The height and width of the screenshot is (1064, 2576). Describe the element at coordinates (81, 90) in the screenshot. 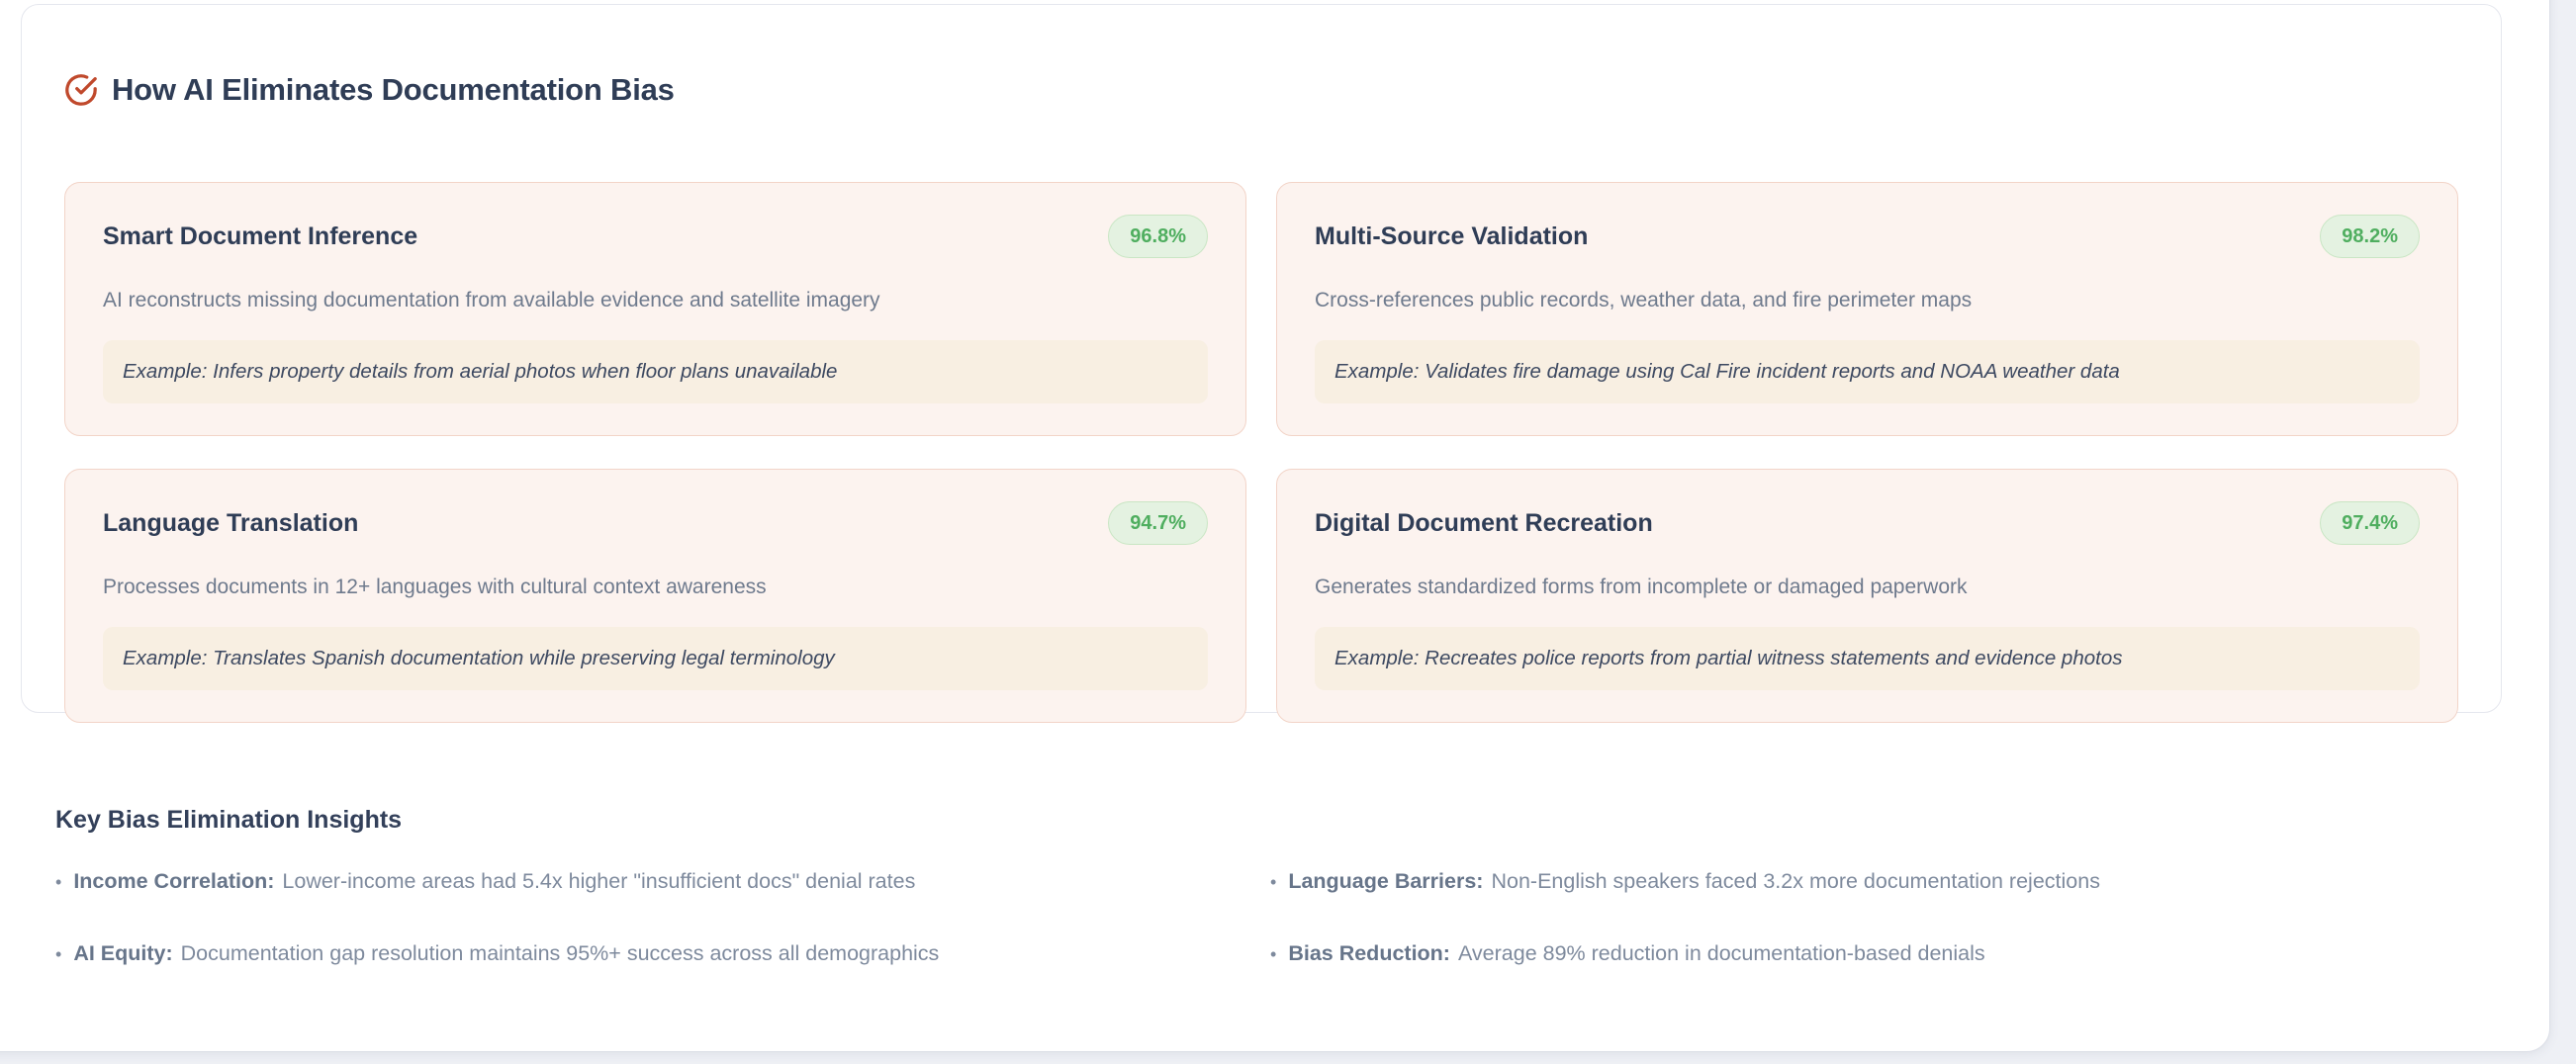

I see `check-circle-icon` at that location.